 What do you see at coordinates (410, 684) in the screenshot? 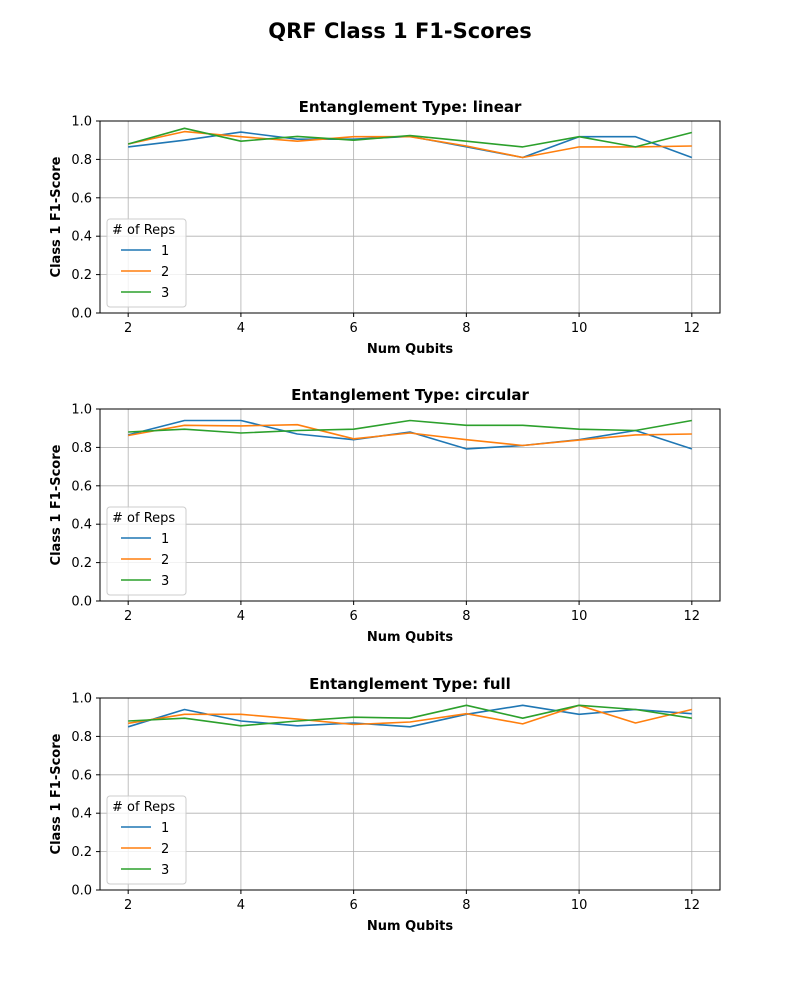
I see `subplot-title: Entanglement Type: full` at bounding box center [410, 684].